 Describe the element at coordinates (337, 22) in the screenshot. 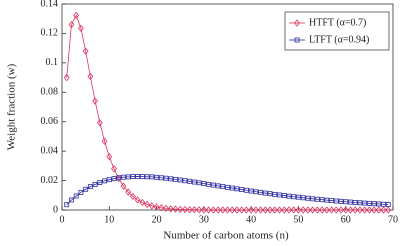

I see `legend-label: HTFT (α=0.7)` at that location.